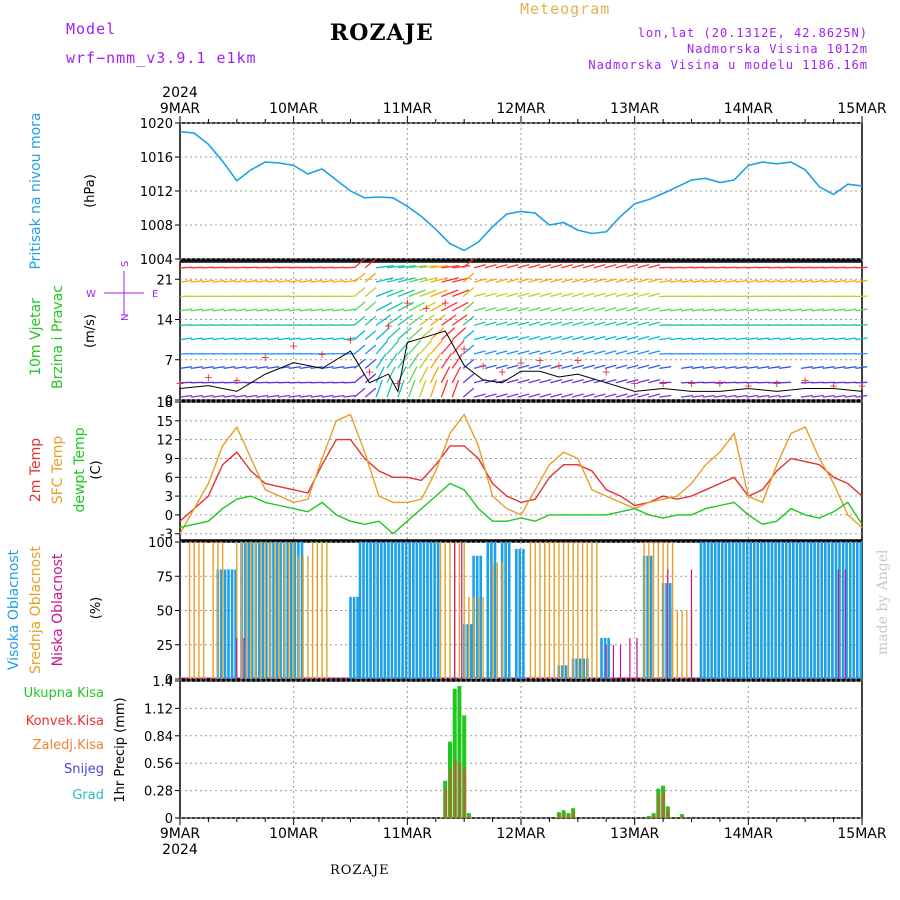  What do you see at coordinates (90, 331) in the screenshot?
I see `wind-unit-label: (m/s)` at bounding box center [90, 331].